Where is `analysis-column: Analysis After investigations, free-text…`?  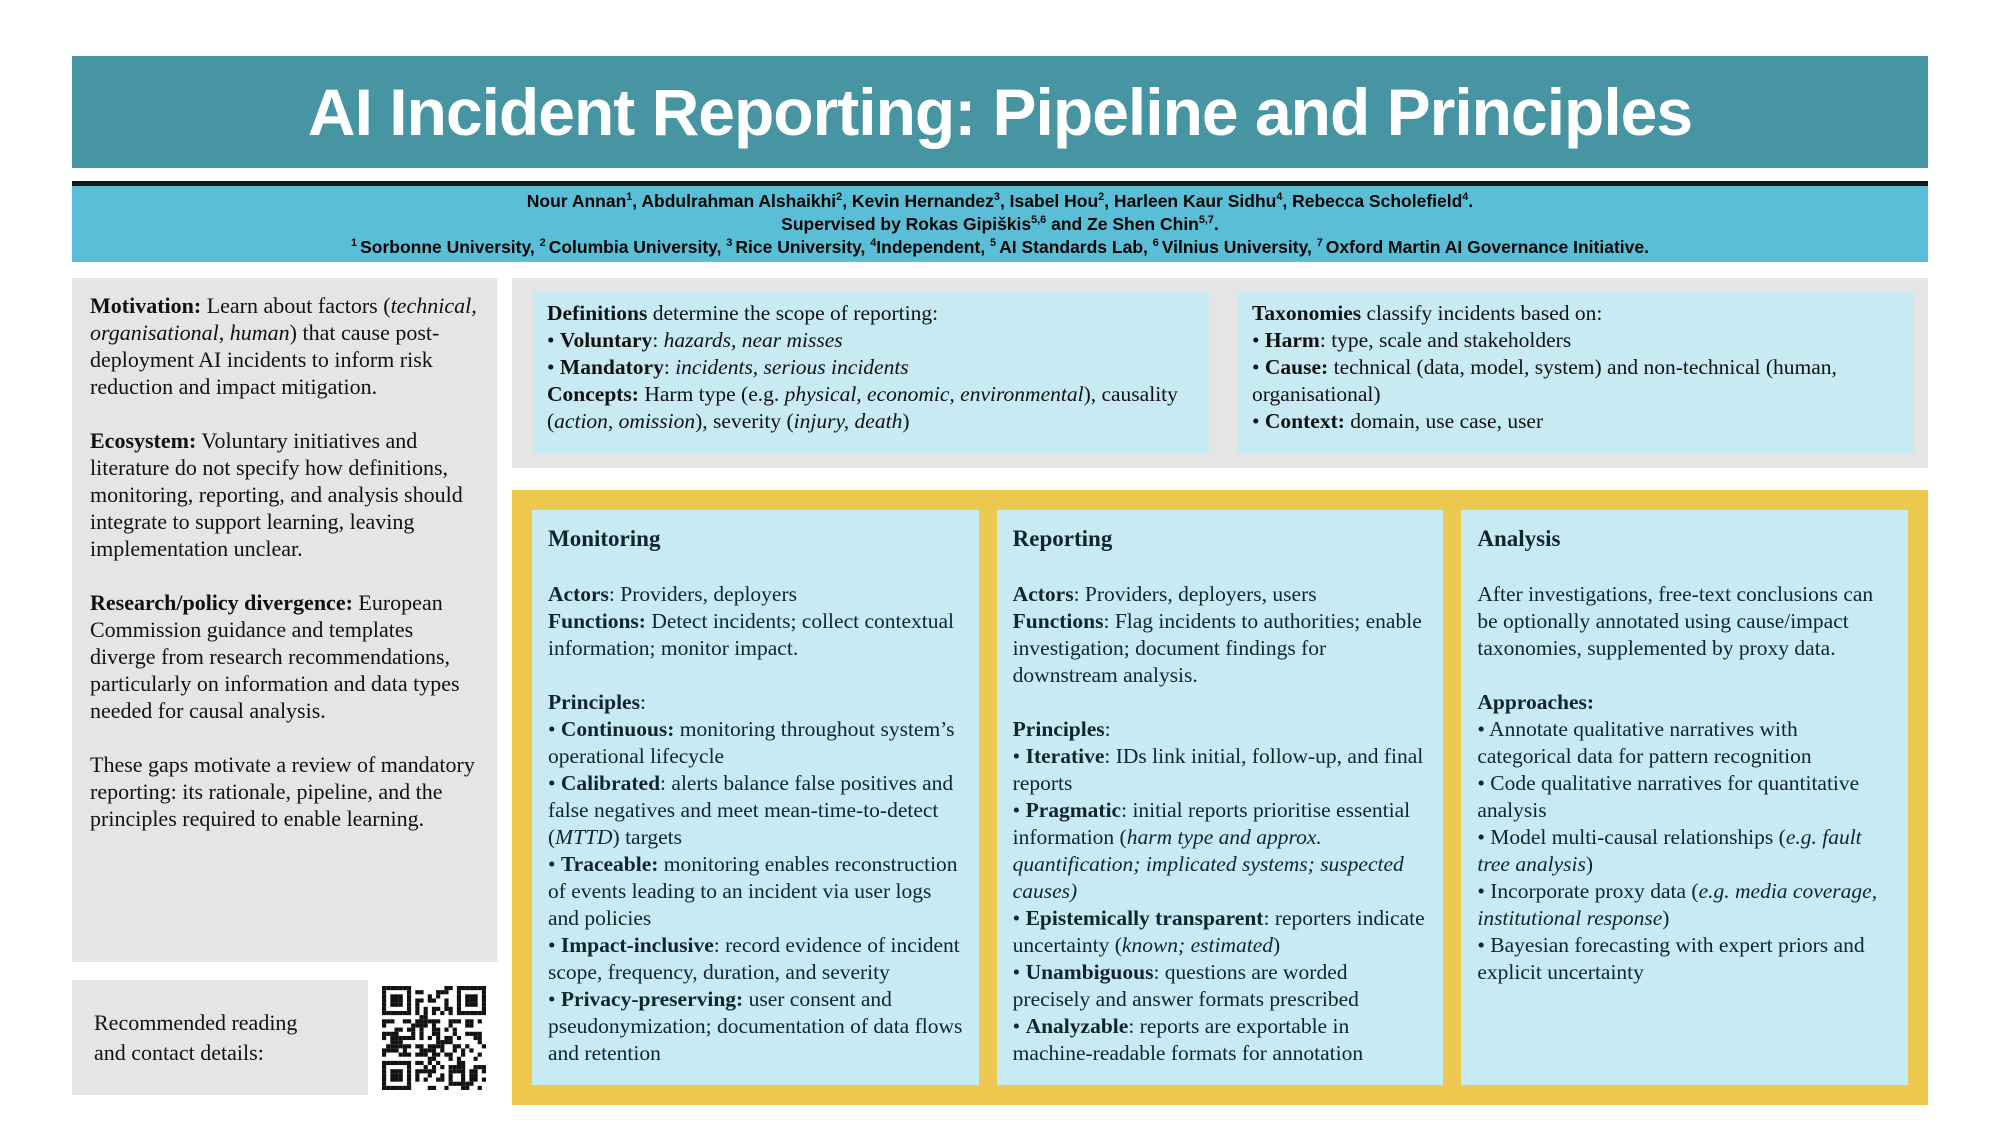 analysis-column: Analysis After investigations, free-text… is located at coordinates (1685, 797).